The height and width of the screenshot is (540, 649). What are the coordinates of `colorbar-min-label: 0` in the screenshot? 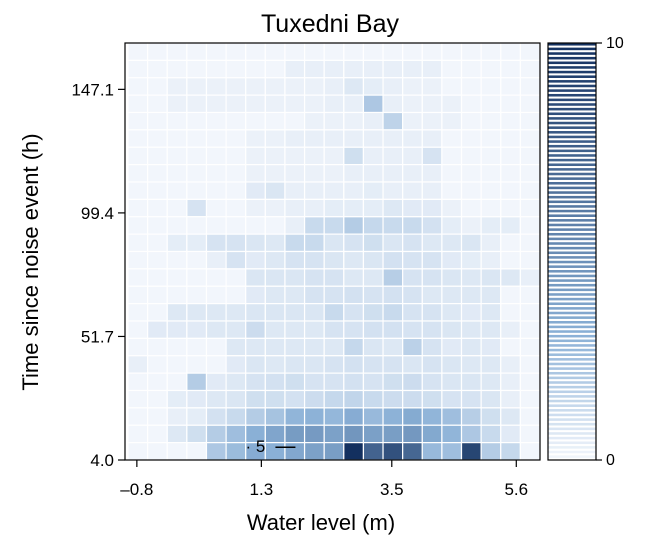 It's located at (610, 460).